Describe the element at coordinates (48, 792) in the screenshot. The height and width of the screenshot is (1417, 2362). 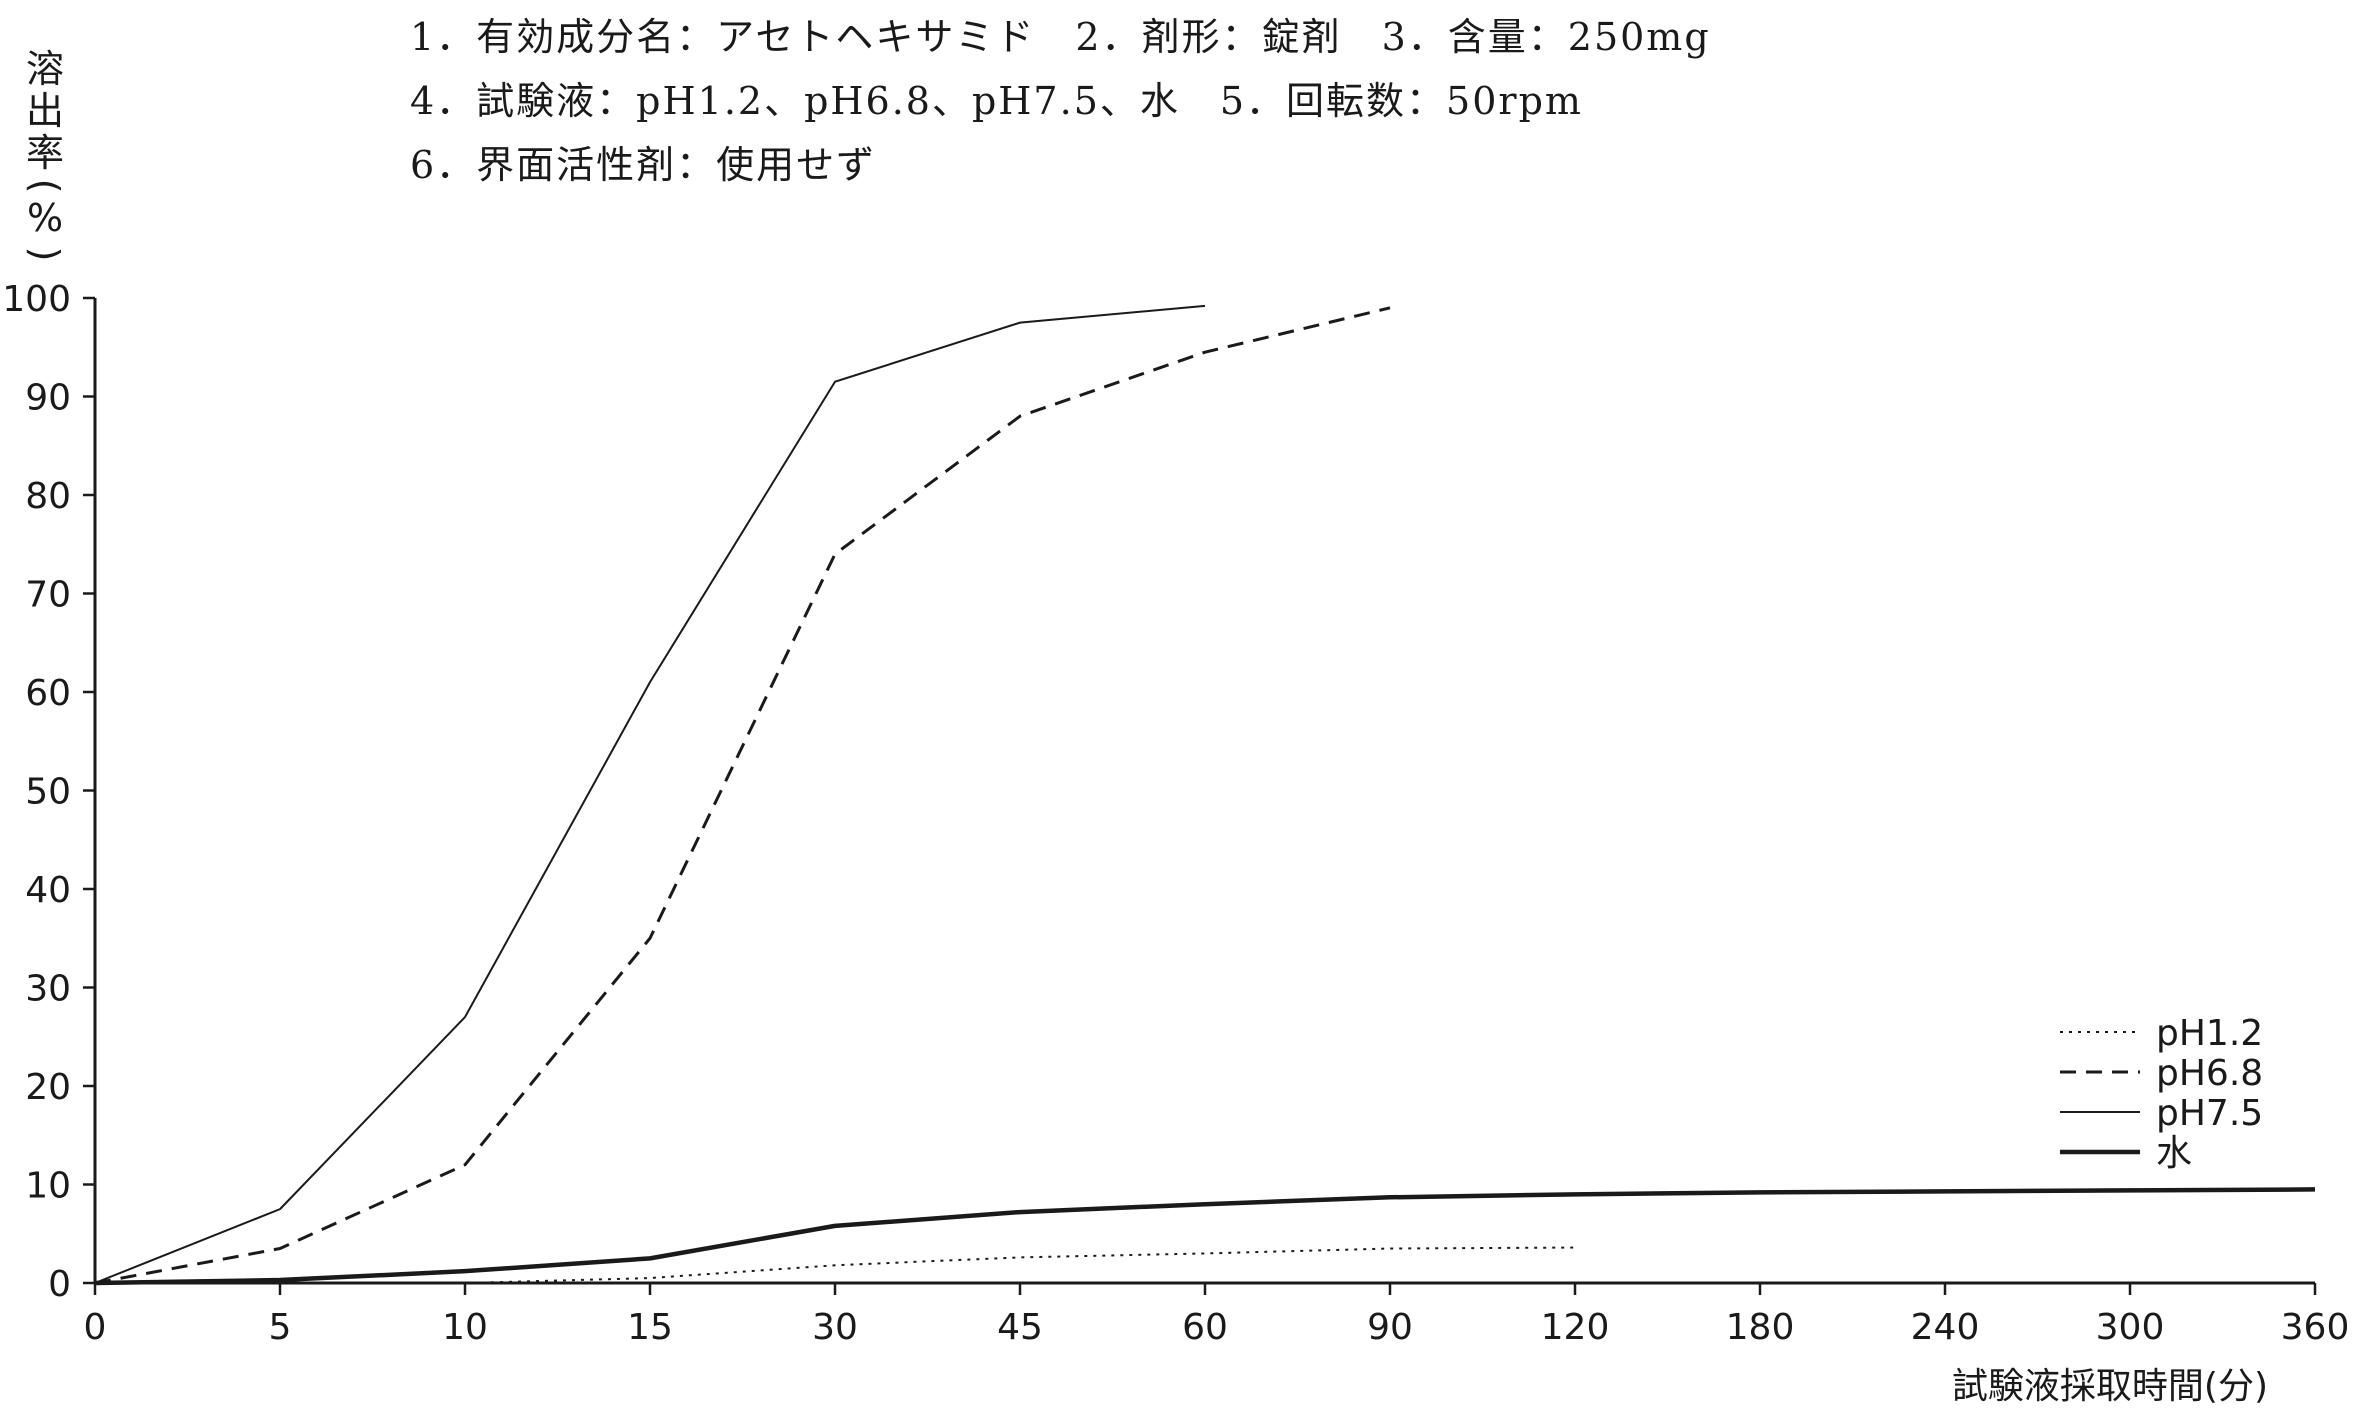
I see `y-tick-label: 50` at that location.